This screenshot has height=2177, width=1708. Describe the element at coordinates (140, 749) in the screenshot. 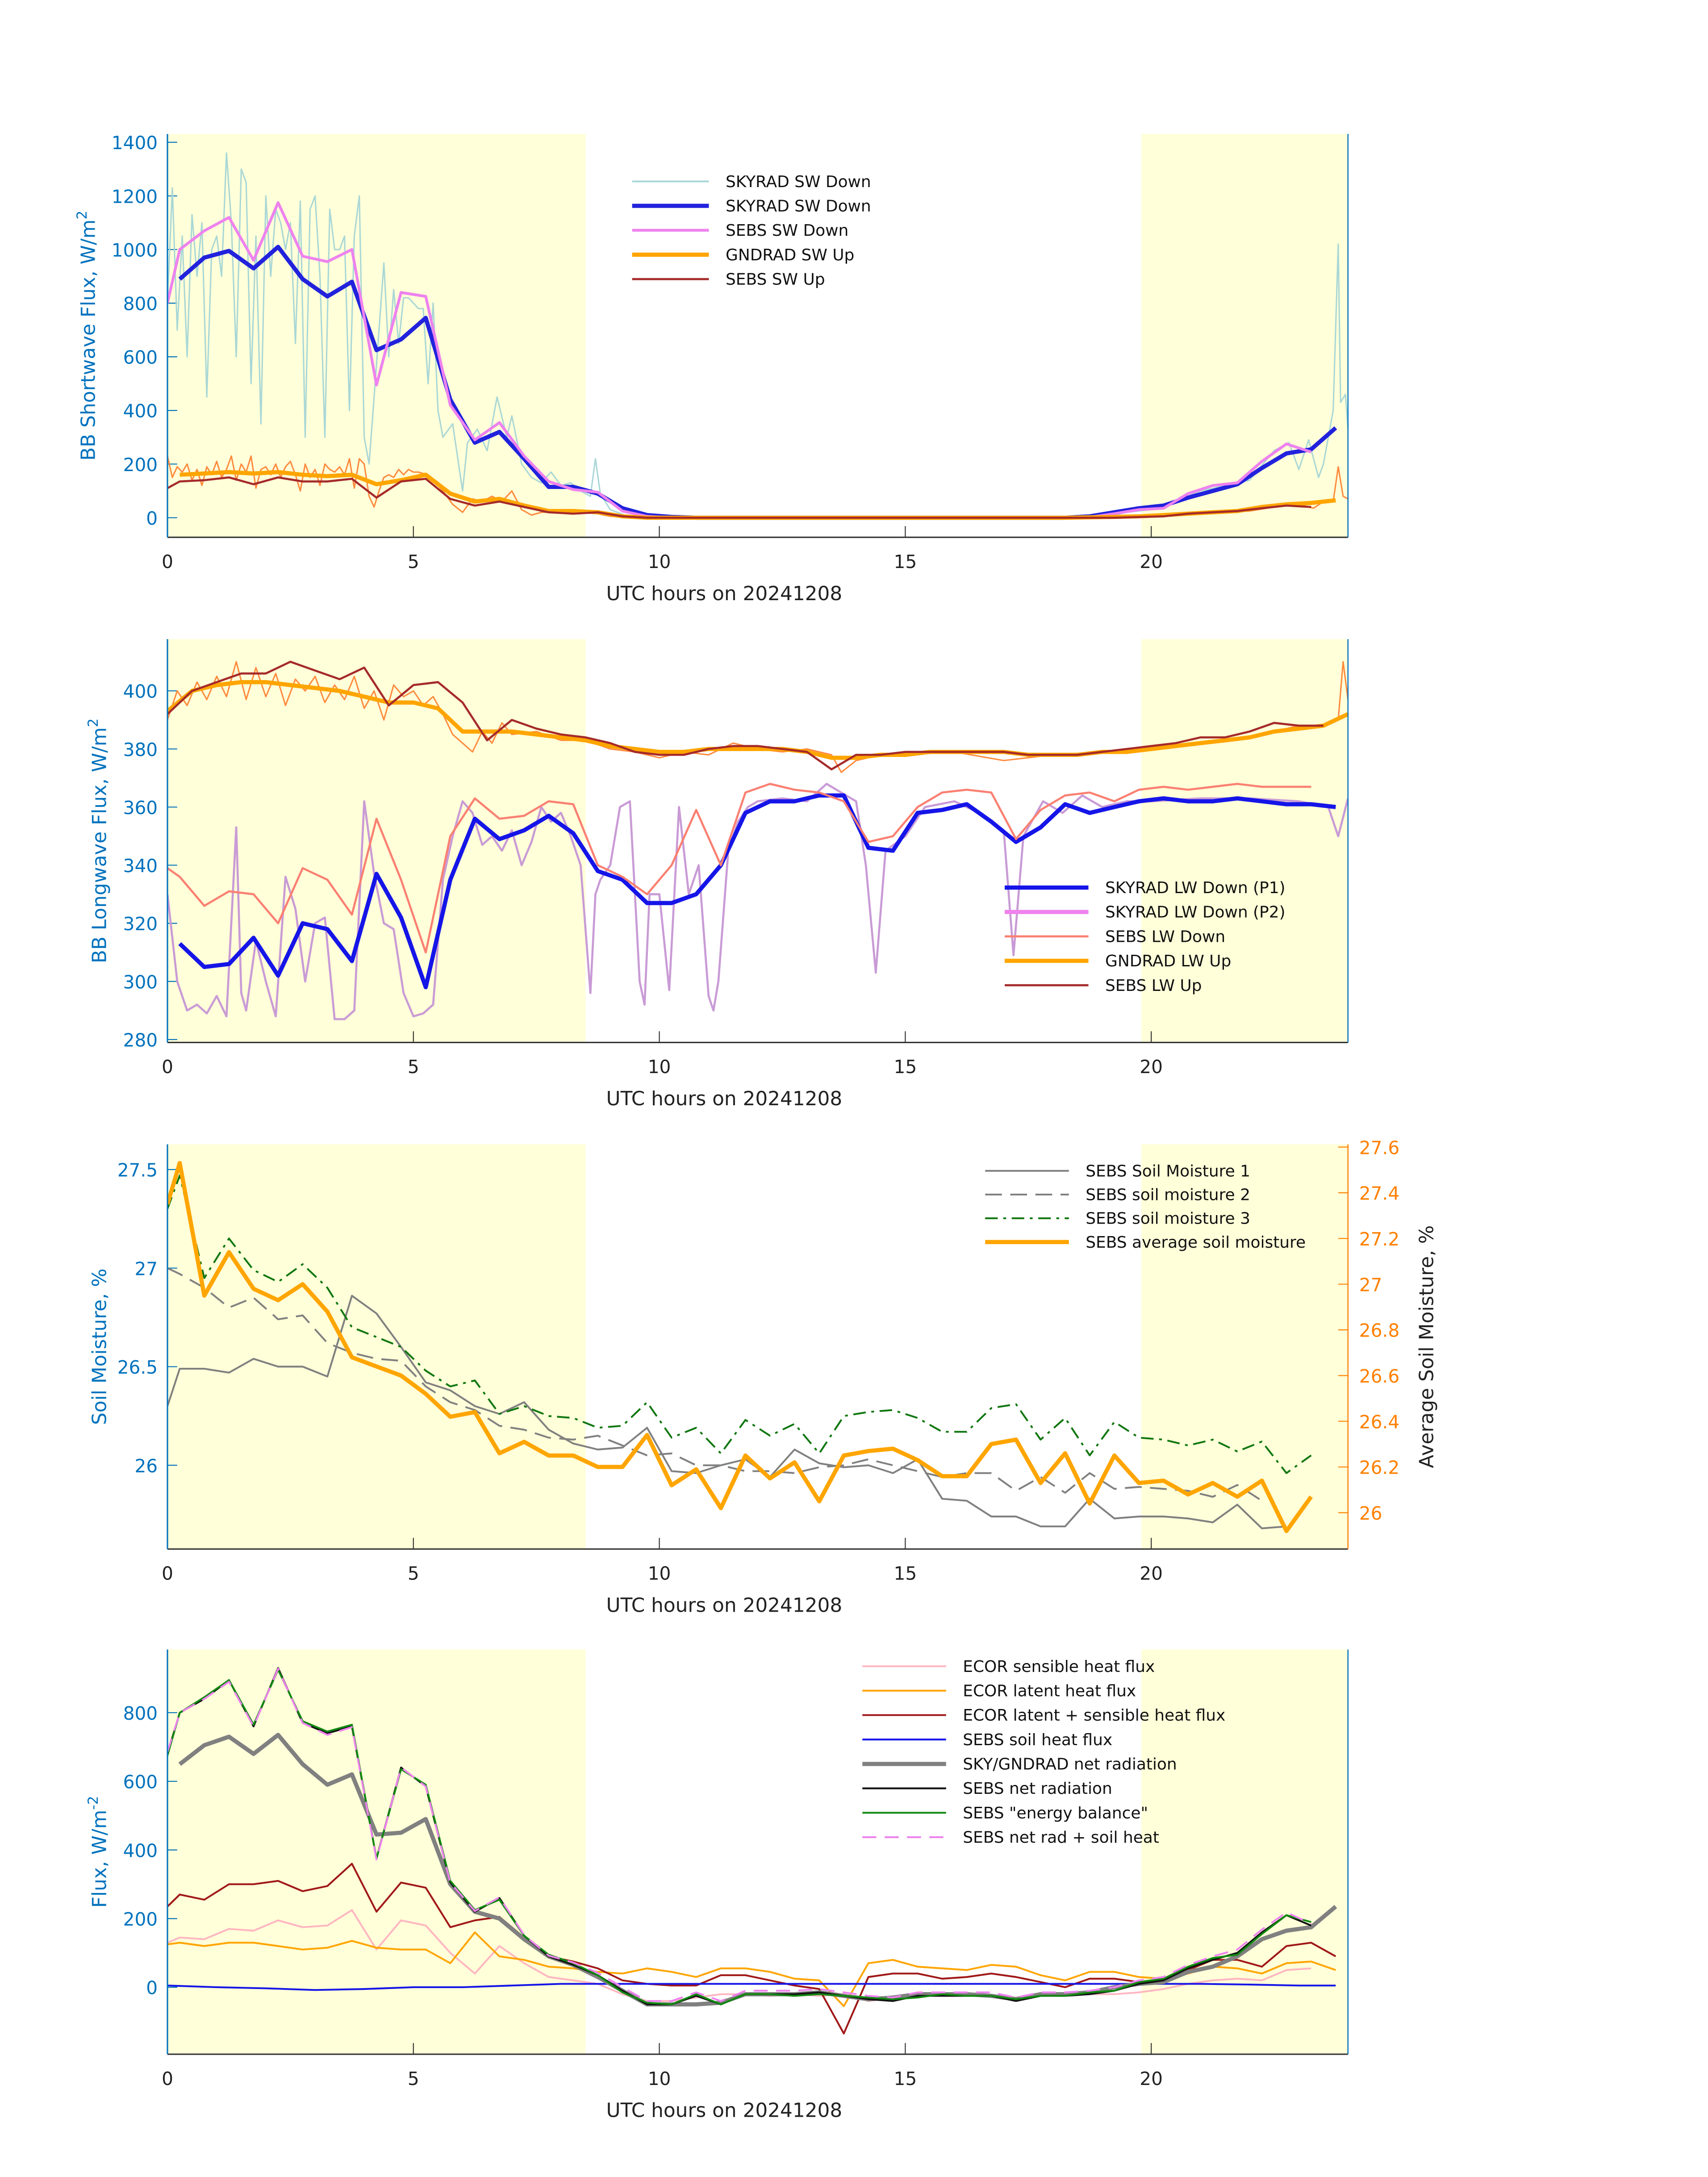

I see `y-tick-label: 380` at that location.